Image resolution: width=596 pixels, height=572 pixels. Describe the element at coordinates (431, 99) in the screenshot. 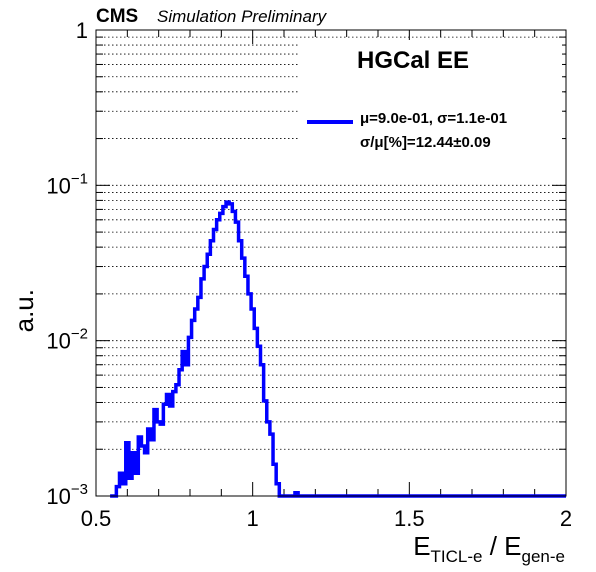

I see `legend-background` at that location.